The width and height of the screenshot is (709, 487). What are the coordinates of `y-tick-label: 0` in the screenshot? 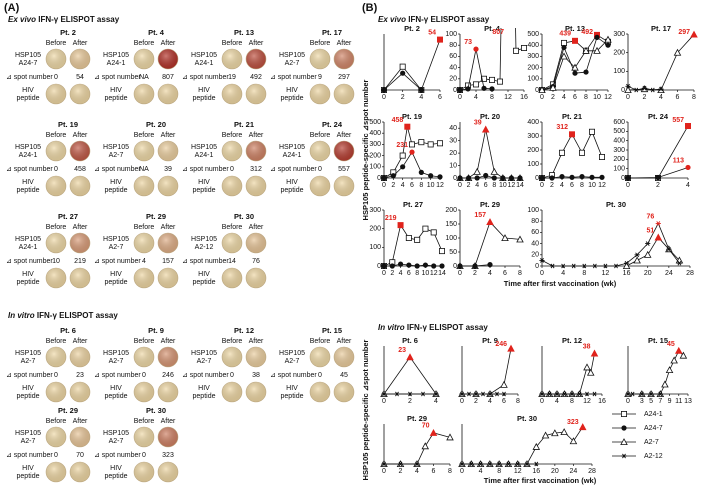 It's located at (623, 178).